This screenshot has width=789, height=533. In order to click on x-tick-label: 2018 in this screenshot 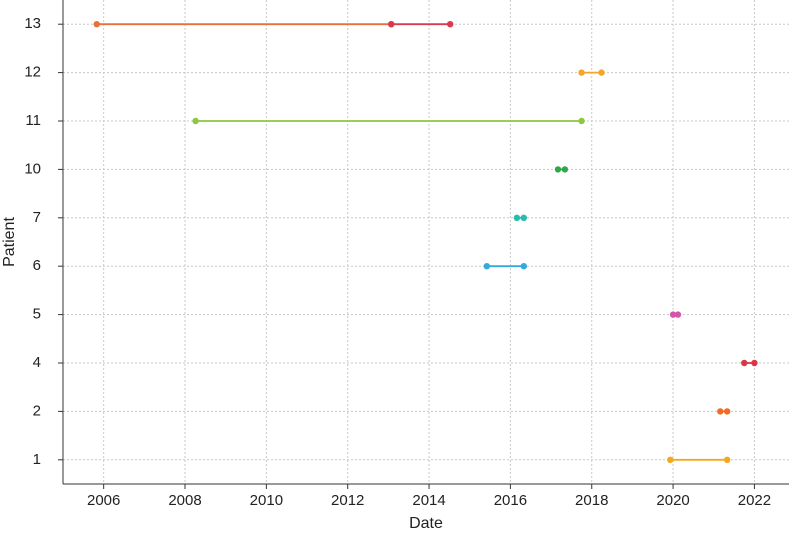, I will do `click(591, 500)`.